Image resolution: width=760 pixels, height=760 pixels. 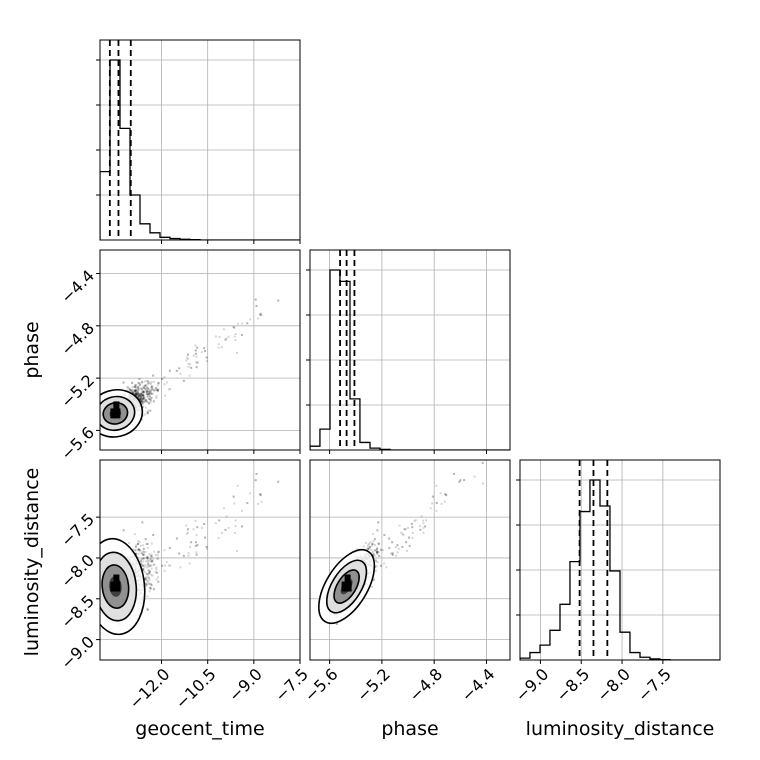 What do you see at coordinates (200, 149) in the screenshot?
I see `histogram-step` at bounding box center [200, 149].